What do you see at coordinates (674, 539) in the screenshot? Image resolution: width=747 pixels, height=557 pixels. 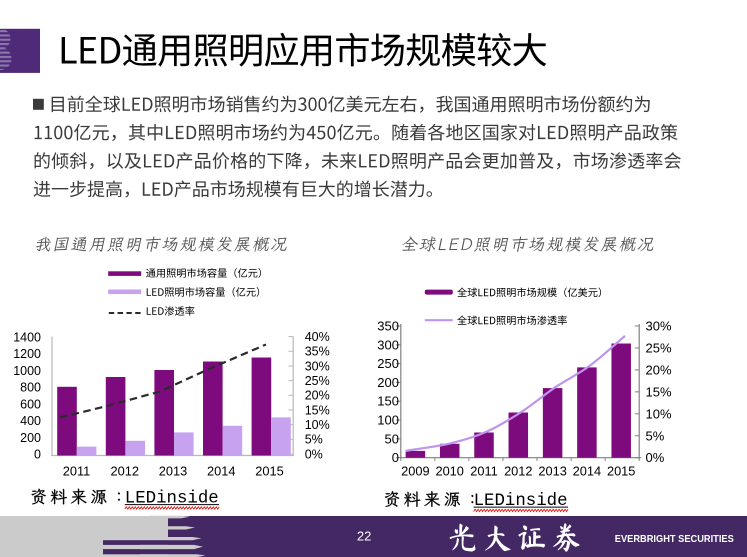 I see `svg-text: EVERBRIGHT SECURITIES` at bounding box center [674, 539].